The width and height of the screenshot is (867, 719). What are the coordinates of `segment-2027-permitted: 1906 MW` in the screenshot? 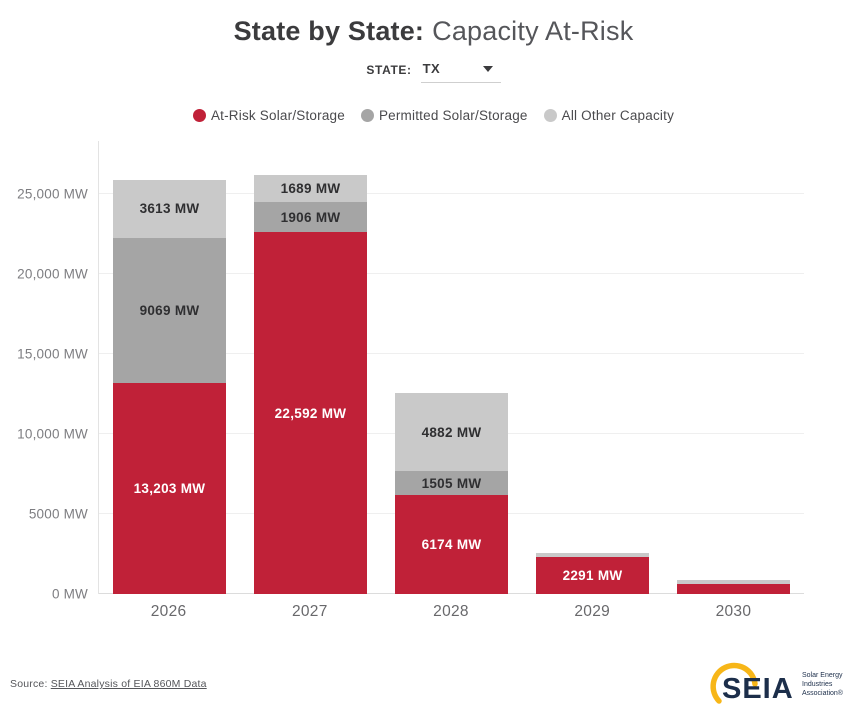 It's located at (310, 217).